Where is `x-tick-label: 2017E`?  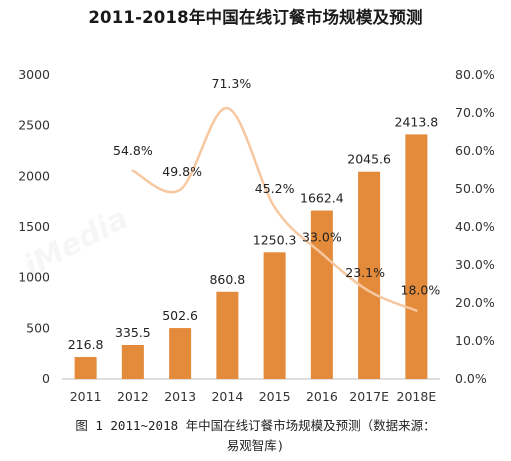
x-tick-label: 2017E is located at coordinates (369, 396).